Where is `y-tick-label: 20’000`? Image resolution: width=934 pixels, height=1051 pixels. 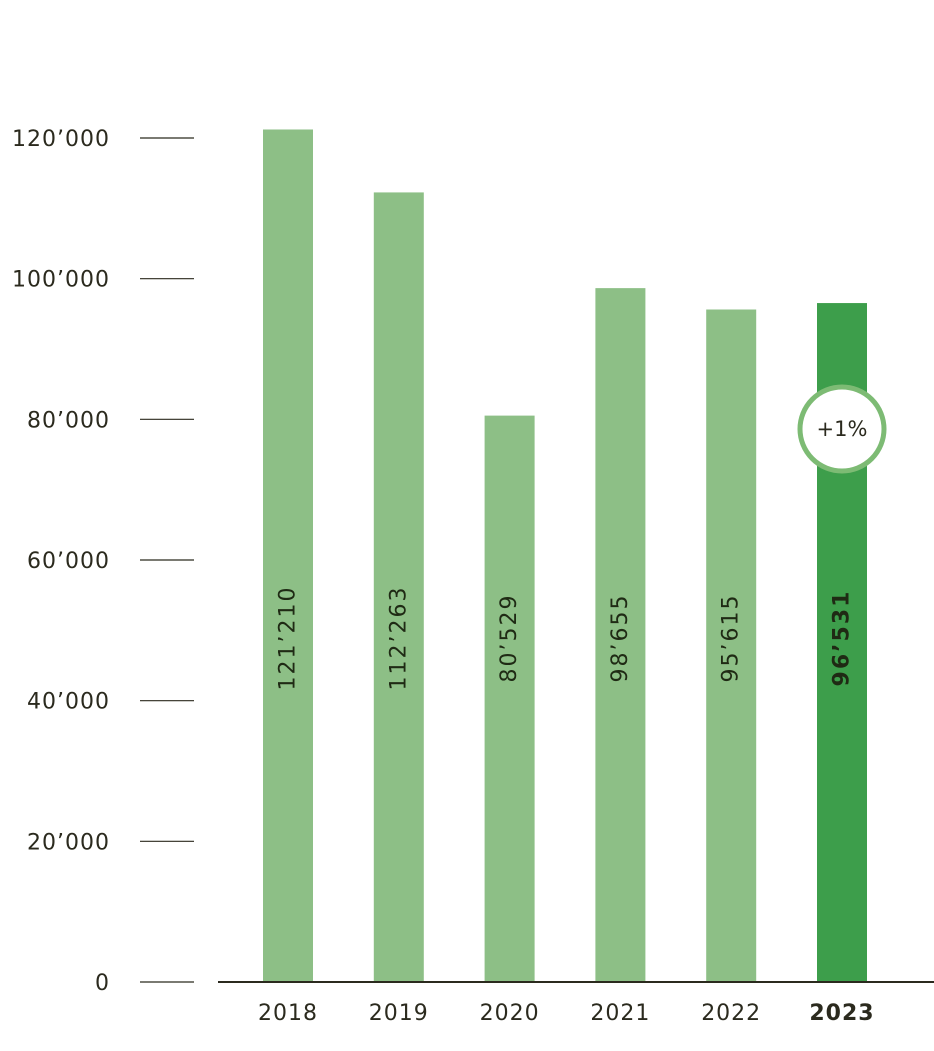
y-tick-label: 20’000 is located at coordinates (68, 842).